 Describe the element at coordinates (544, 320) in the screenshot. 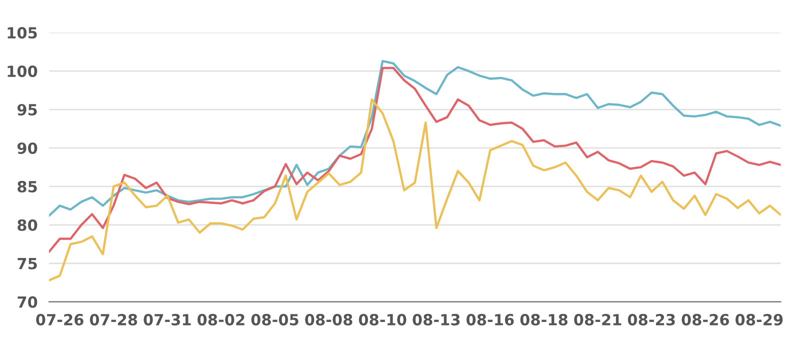

I see `x-tick-label: 08-18` at that location.